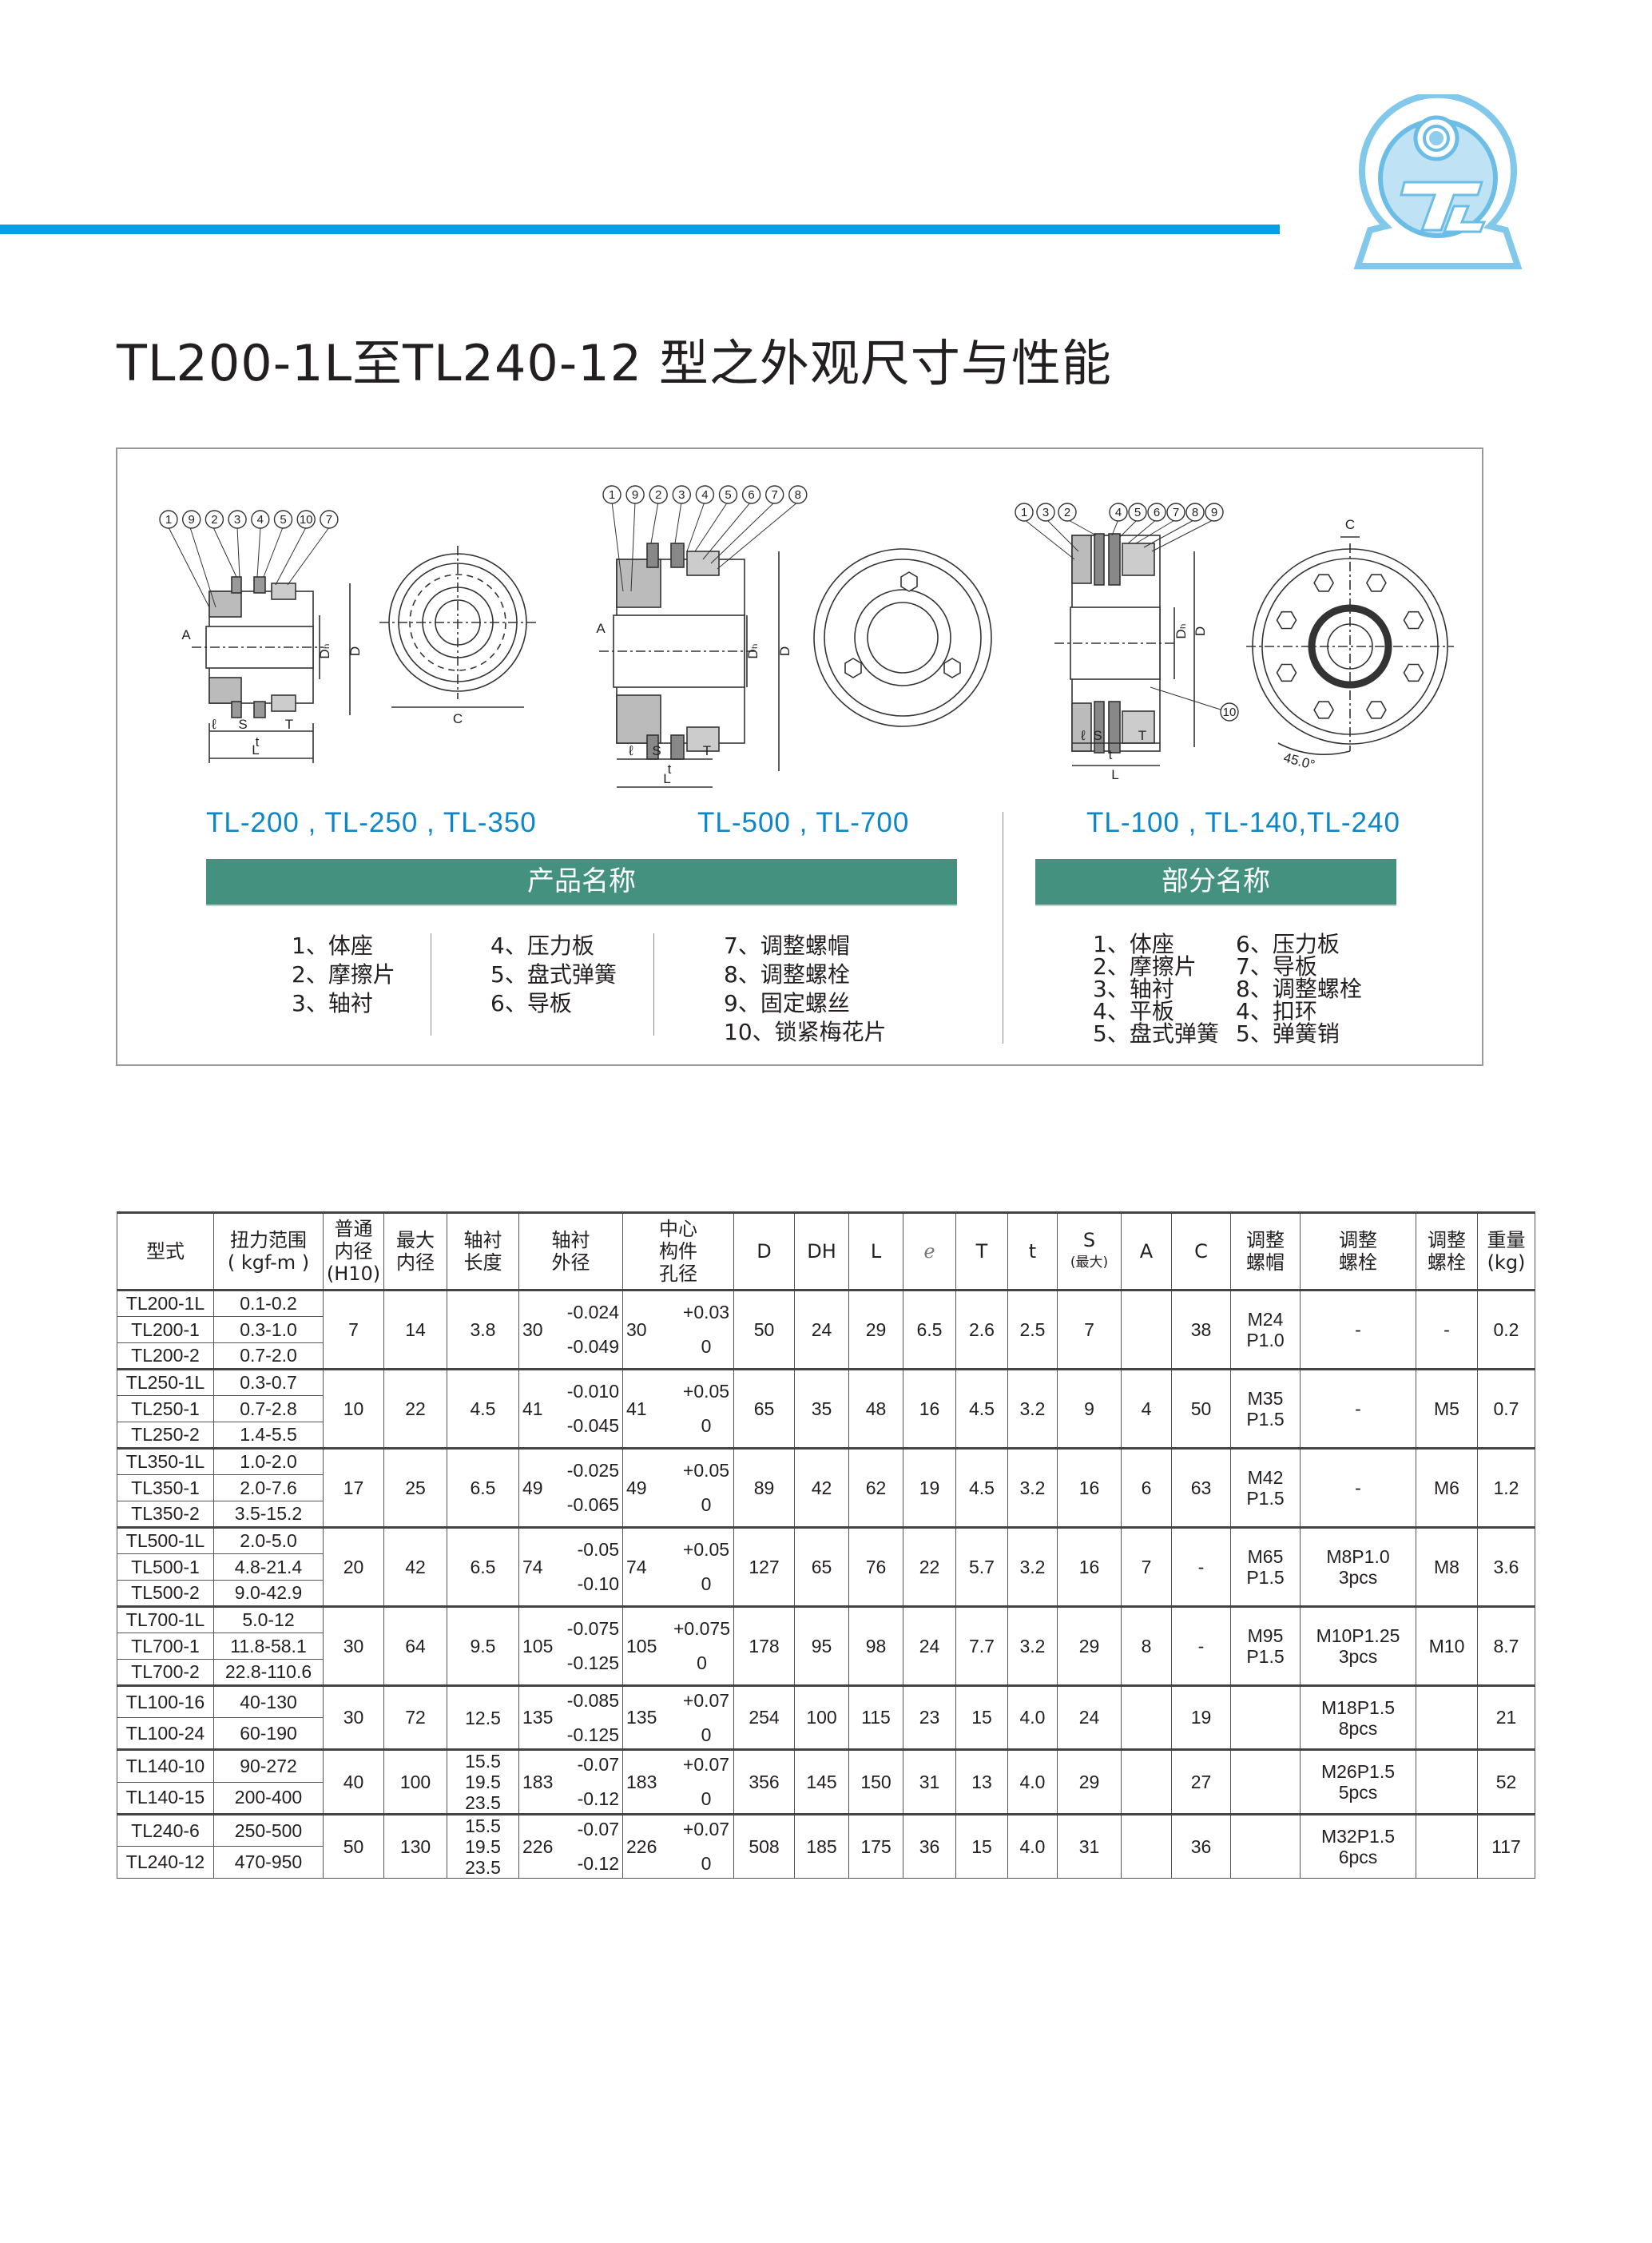 This screenshot has height=2243, width=1652. What do you see at coordinates (706, 1829) in the screenshot?
I see `upper-tolerance: +0.07` at bounding box center [706, 1829].